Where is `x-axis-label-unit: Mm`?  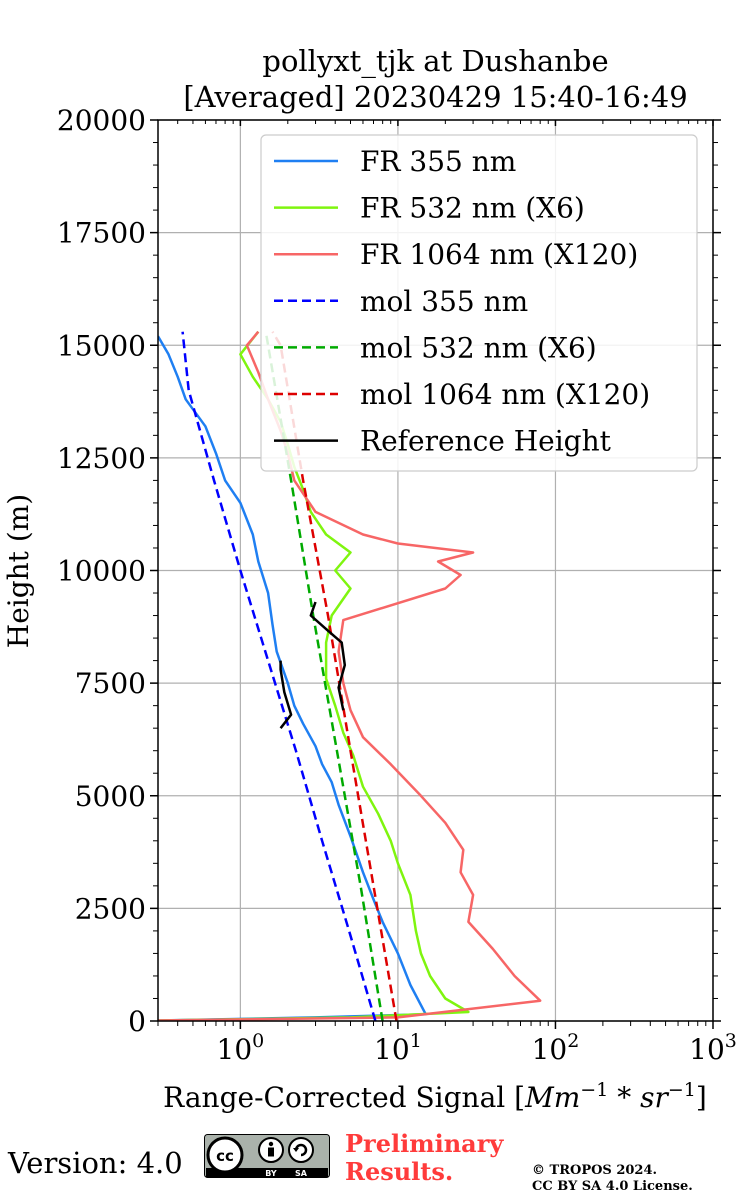
x-axis-label-unit: Mm is located at coordinates (552, 1097).